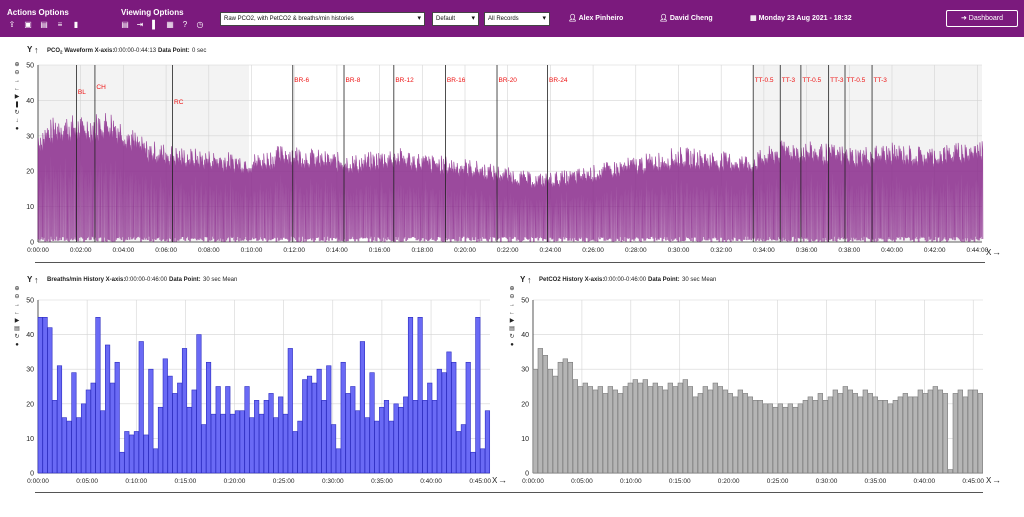 The width and height of the screenshot is (1024, 517). What do you see at coordinates (200, 24) in the screenshot?
I see `clock-icon: ◷` at bounding box center [200, 24].